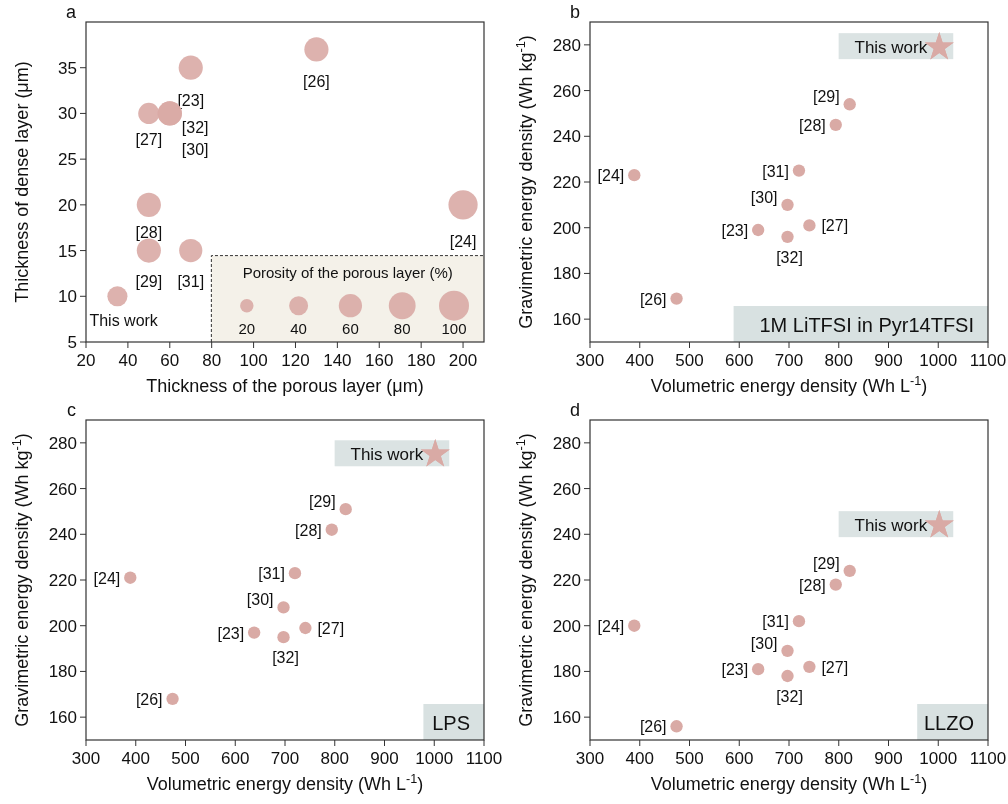 Image resolution: width=1008 pixels, height=804 pixels. What do you see at coordinates (574, 410) in the screenshot?
I see `chart-title: d` at bounding box center [574, 410].